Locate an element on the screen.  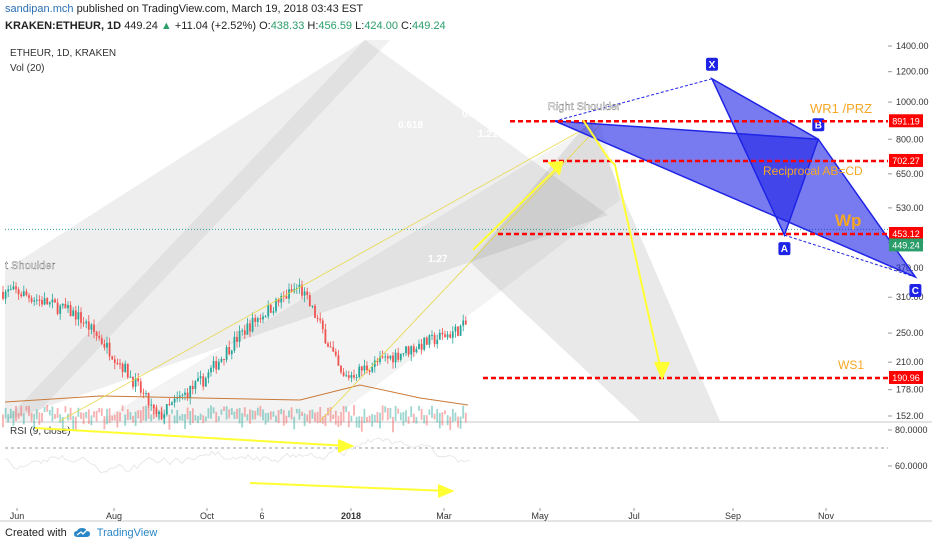
time-axis-bg is located at coordinates (466, 514).